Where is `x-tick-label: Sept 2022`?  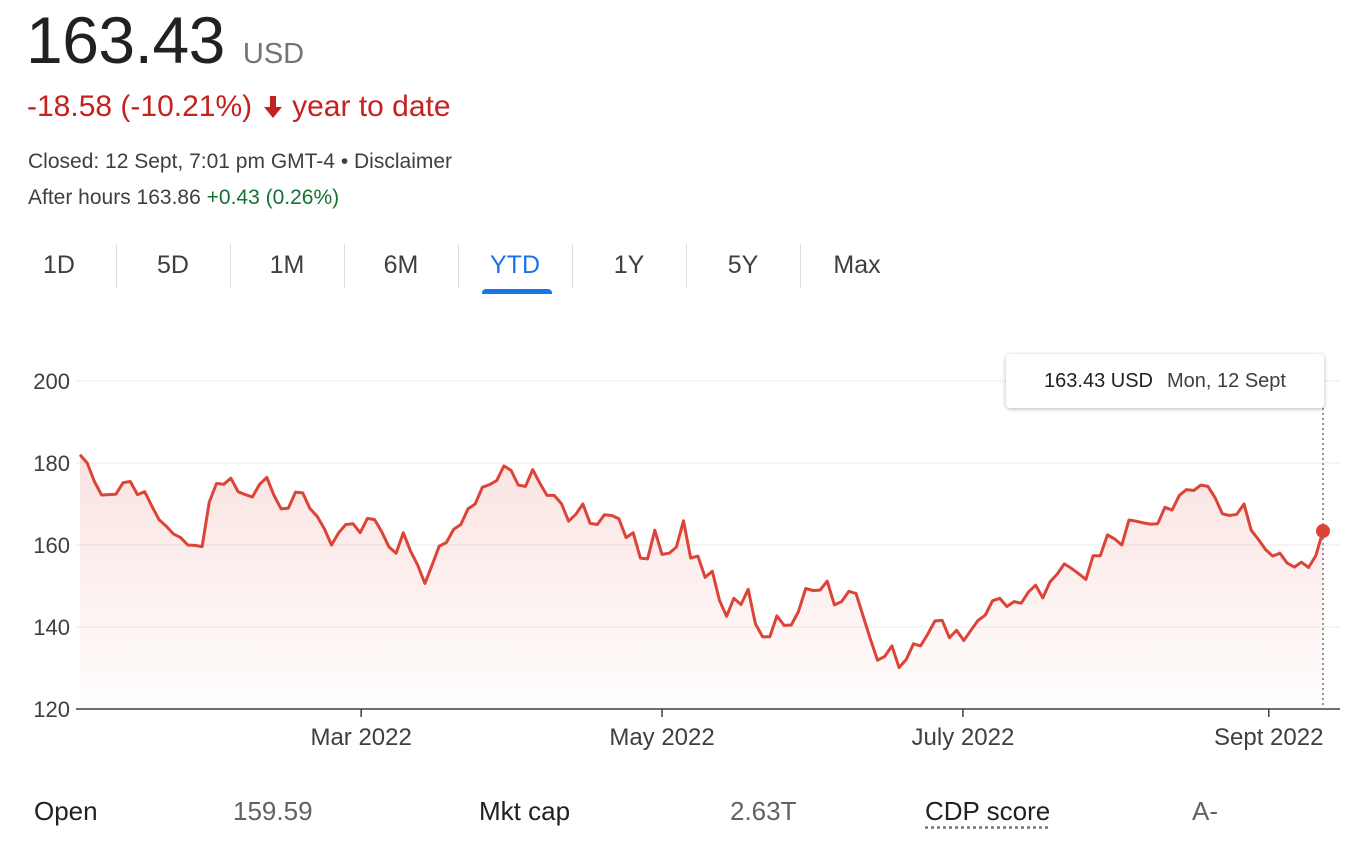
x-tick-label: Sept 2022 is located at coordinates (1268, 737).